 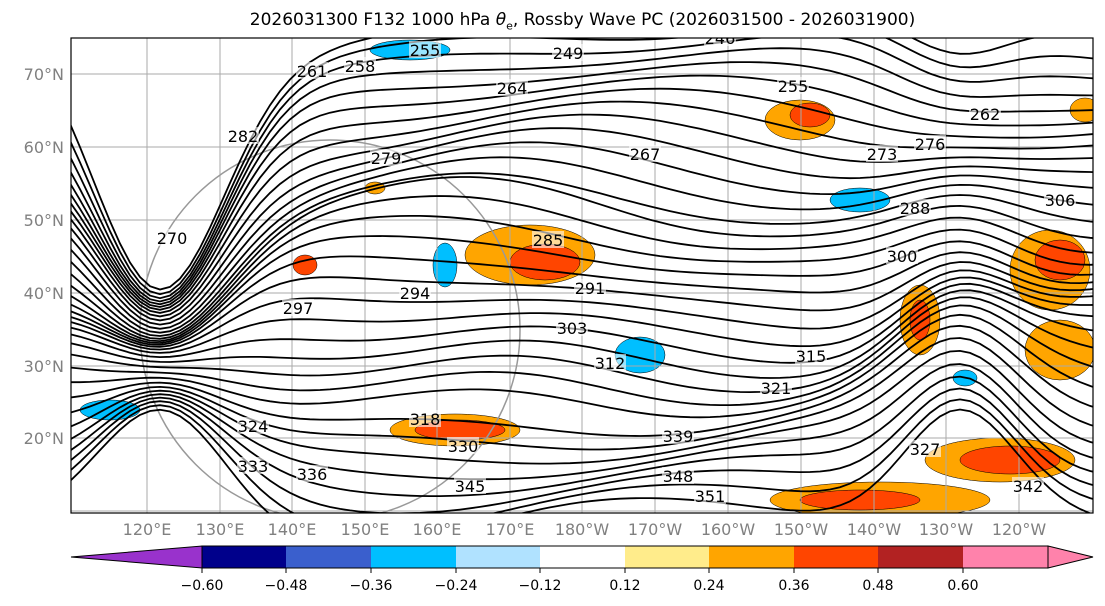 What do you see at coordinates (874, 529) in the screenshot?
I see `lon-label: 140°W` at bounding box center [874, 529].